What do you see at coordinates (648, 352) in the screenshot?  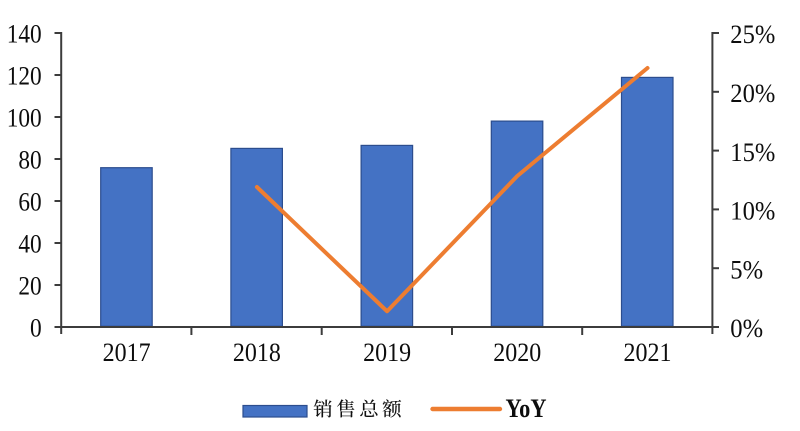 I see `svg-text: 2021` at bounding box center [648, 352].